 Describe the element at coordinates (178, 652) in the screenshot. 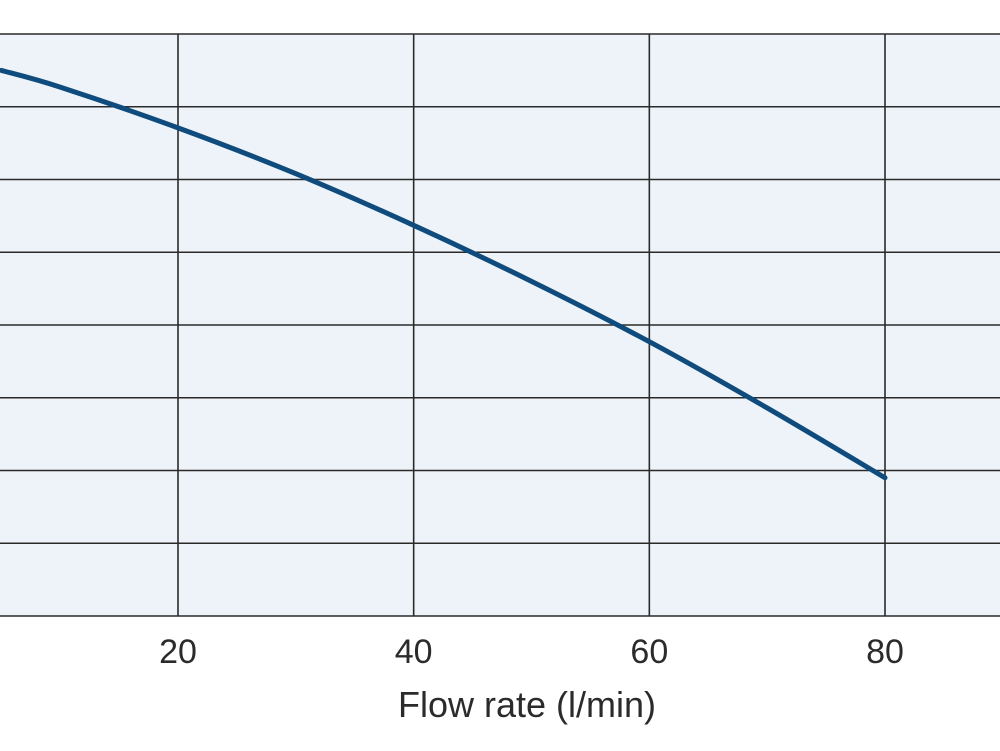

I see `x-tick-label-20: 20` at that location.